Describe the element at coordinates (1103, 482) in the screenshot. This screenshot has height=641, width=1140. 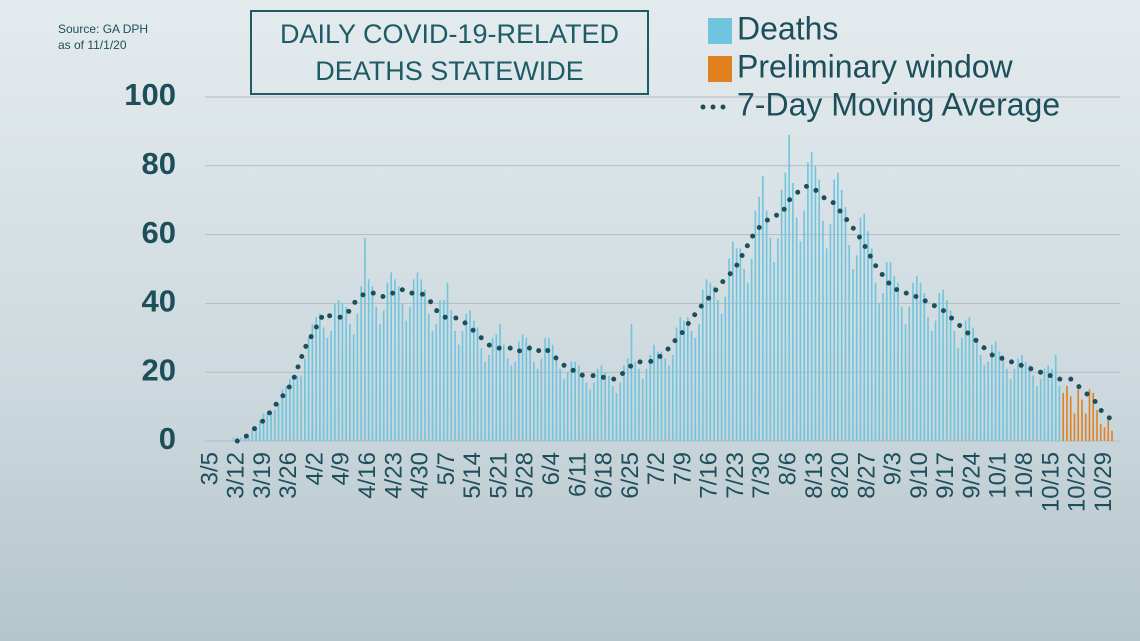
I see `x-tick-label: 10/29` at that location.